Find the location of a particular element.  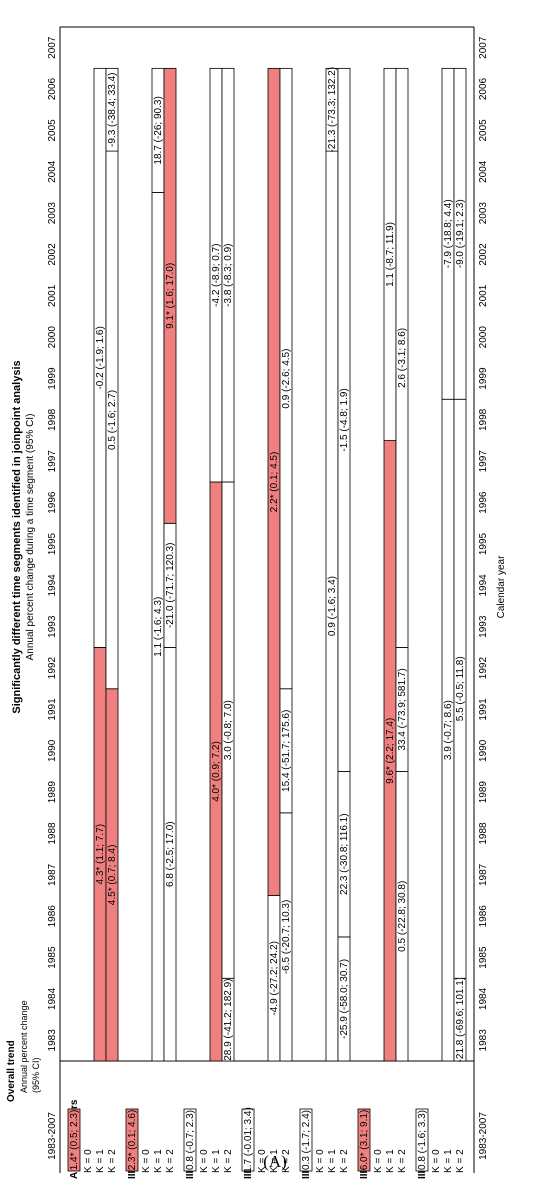

segment-label: 0.9 (-2.6; 4.5) is located at coordinates (286, 379).